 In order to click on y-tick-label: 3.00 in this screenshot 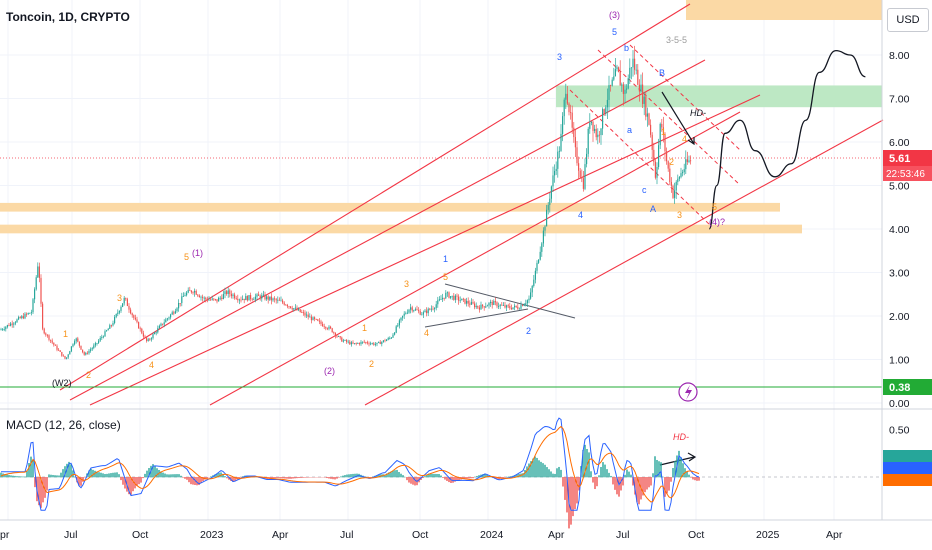, I will do `click(899, 274)`.